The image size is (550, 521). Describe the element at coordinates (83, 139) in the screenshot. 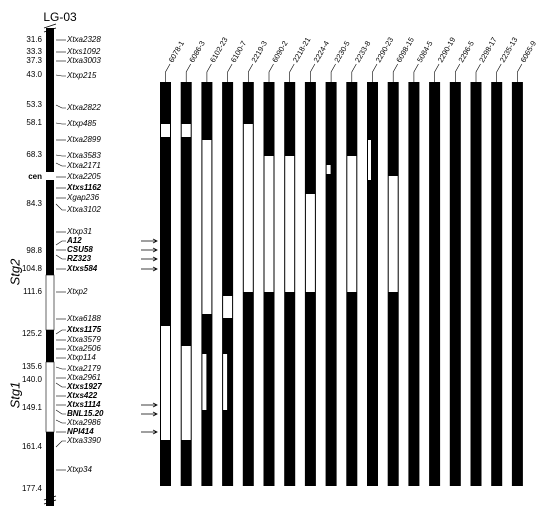

I see `marker-label: Xtxa2899` at that location.